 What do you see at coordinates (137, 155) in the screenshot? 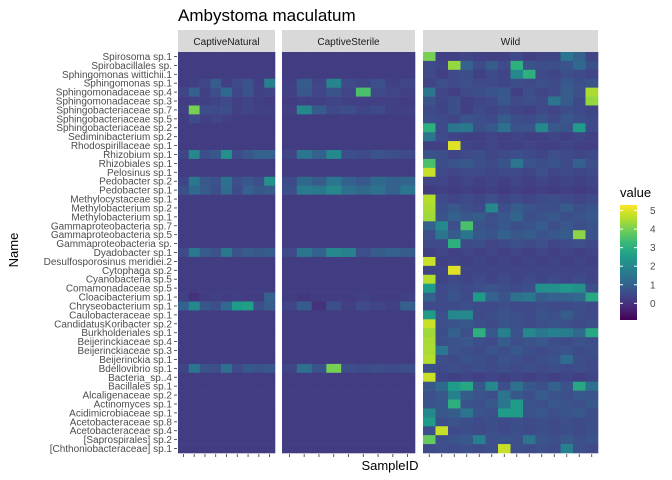
I see `y-tick-label: Rhizobium sp.1` at bounding box center [137, 155].